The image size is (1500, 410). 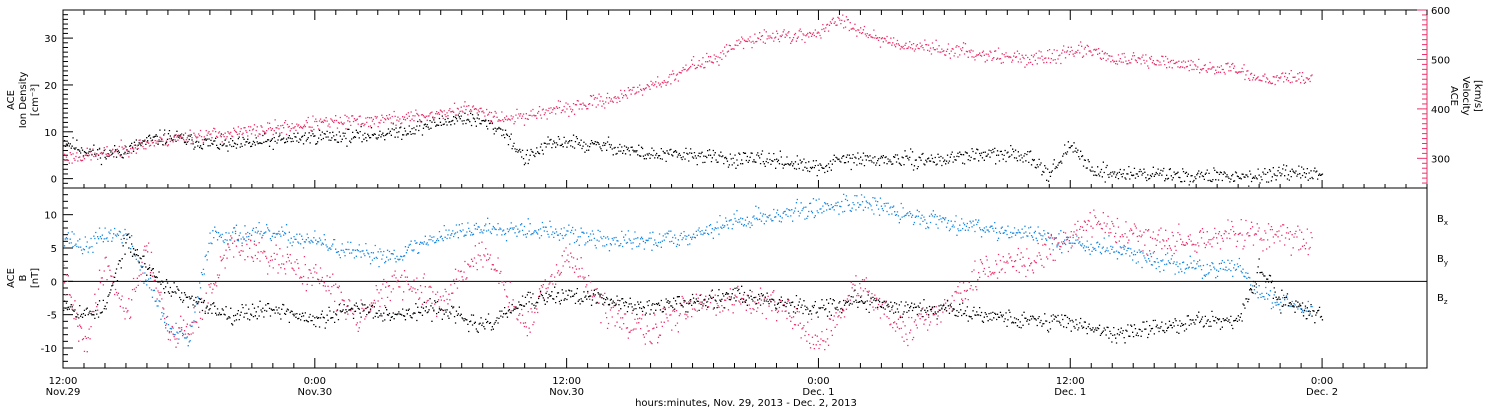 I want to click on legend-subscript: z, so click(x=1446, y=302).